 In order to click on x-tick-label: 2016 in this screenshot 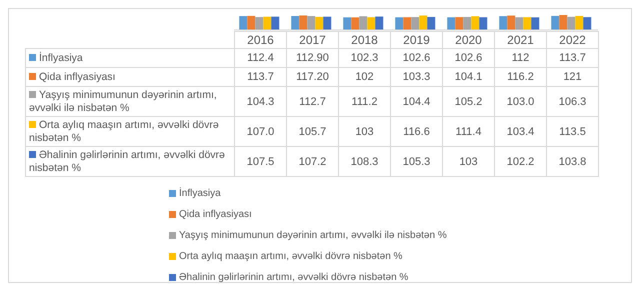, I will do `click(260, 40)`.